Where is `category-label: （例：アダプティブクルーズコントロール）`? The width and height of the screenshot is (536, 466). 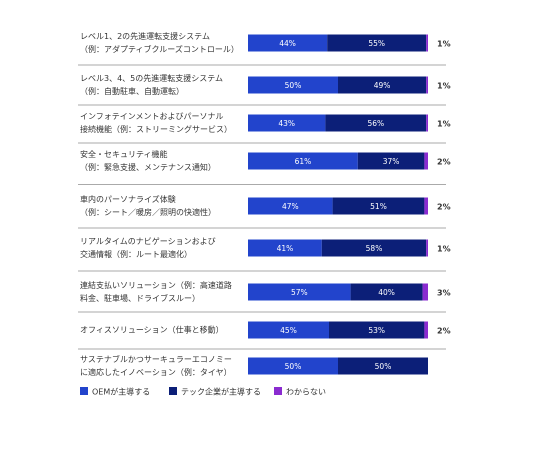 category-label: （例：アダプティブクルーズコントロール） is located at coordinates (159, 49).